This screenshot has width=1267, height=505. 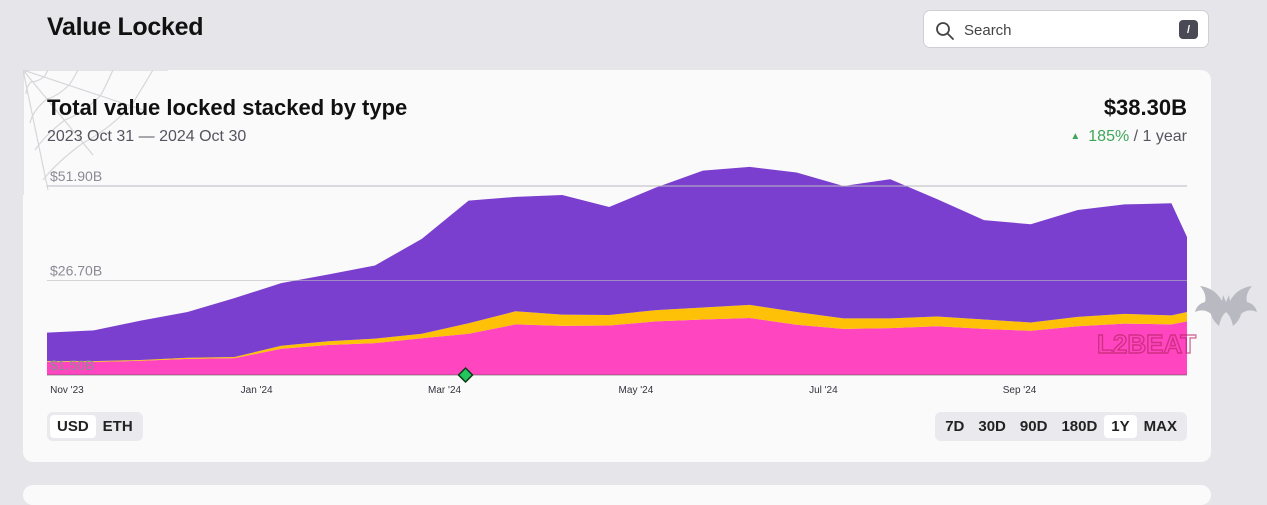 I want to click on range-30d-button: 30D, so click(x=992, y=426).